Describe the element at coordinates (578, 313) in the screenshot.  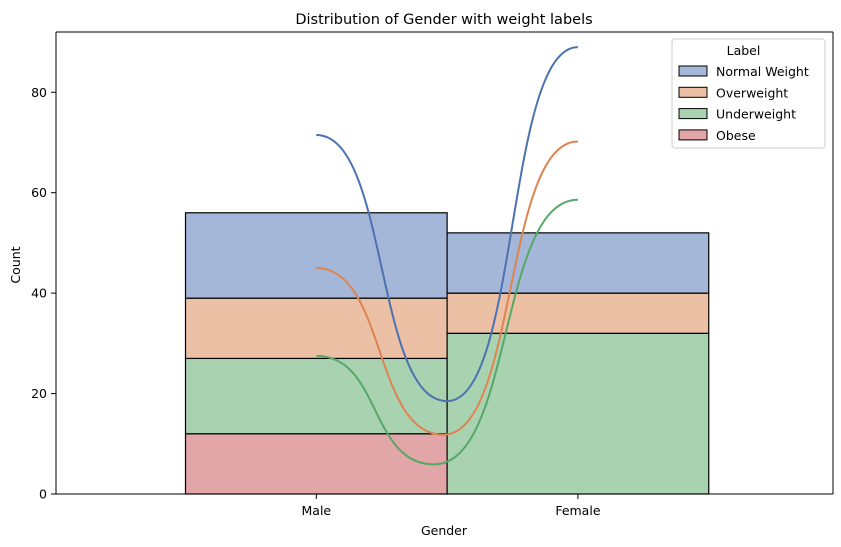
I see `bar-female-overweight` at that location.